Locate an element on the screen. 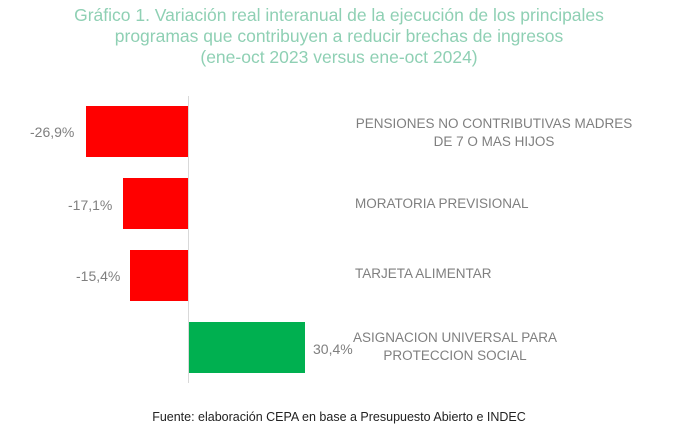 The width and height of the screenshot is (678, 431). value-label-pensiones: -26,9% is located at coordinates (52, 132).